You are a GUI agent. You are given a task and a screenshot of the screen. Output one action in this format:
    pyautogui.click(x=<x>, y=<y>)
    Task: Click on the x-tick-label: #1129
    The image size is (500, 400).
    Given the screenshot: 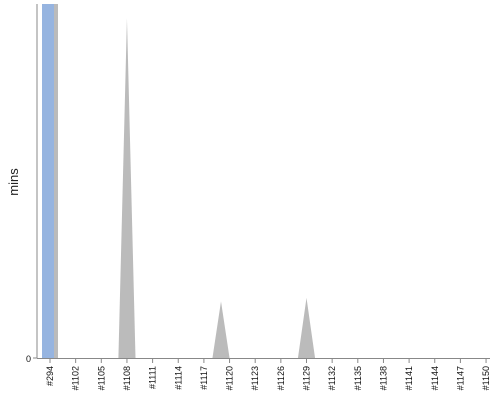 What is the action you would take?
    pyautogui.click(x=307, y=378)
    